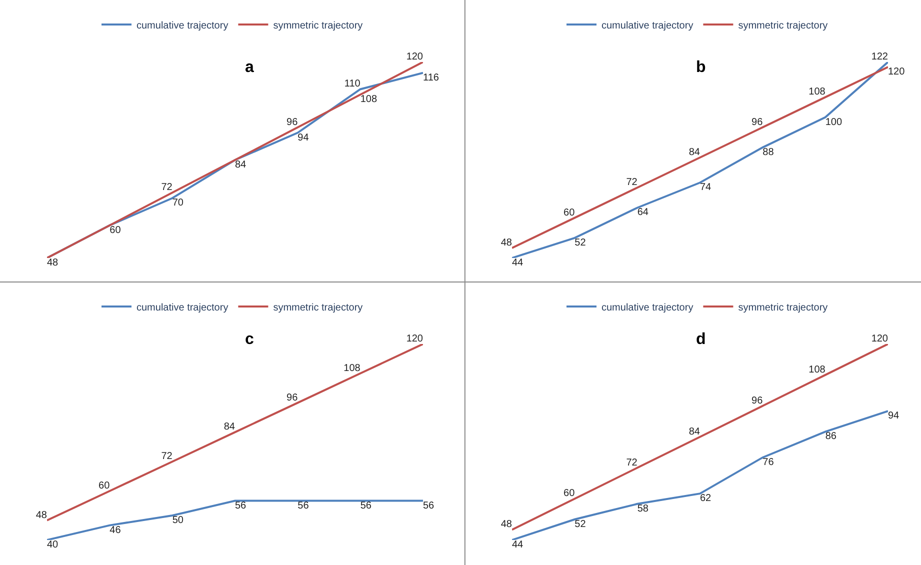  I want to click on data-label: 46, so click(116, 530).